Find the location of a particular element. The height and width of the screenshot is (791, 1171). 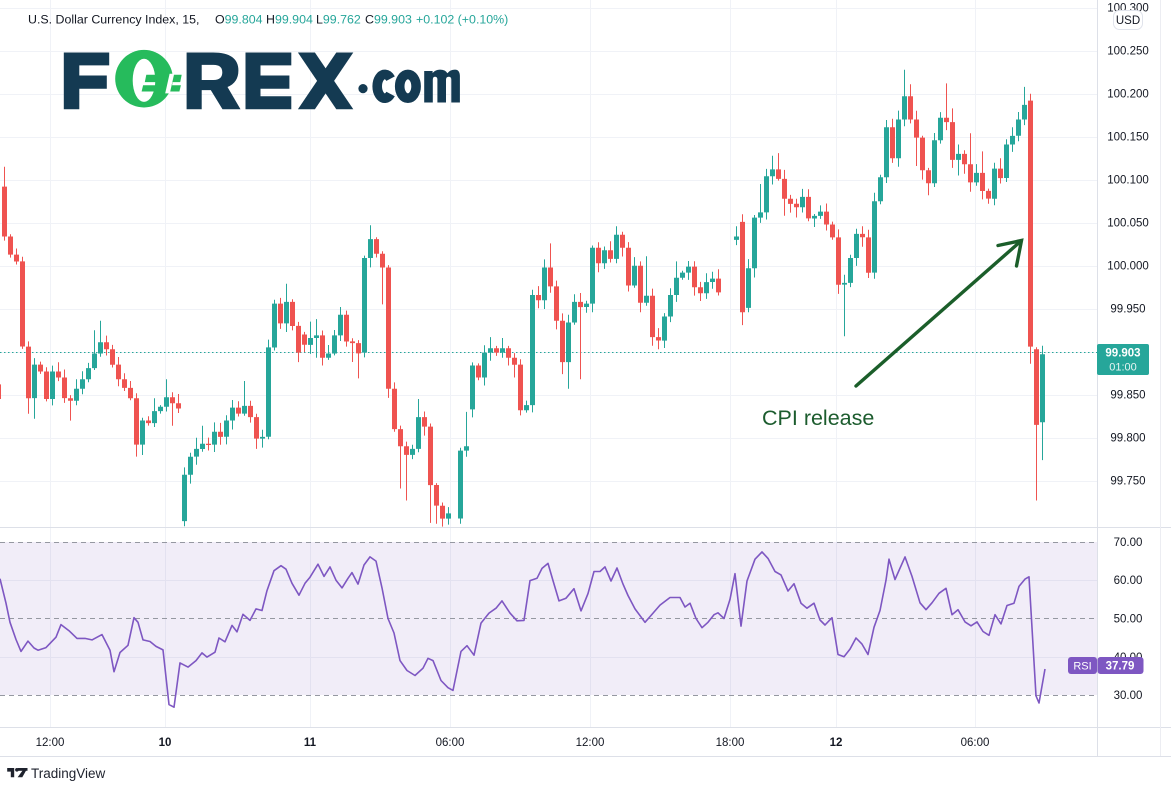

svg-text: 99.950 is located at coordinates (1127, 310).